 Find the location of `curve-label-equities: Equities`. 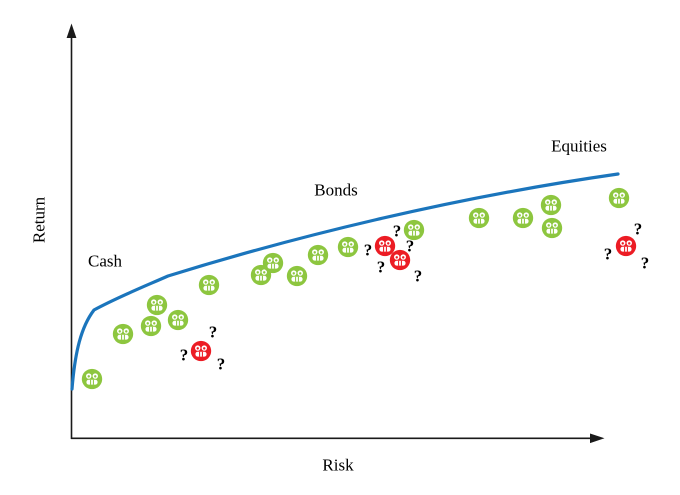

curve-label-equities: Equities is located at coordinates (579, 146).